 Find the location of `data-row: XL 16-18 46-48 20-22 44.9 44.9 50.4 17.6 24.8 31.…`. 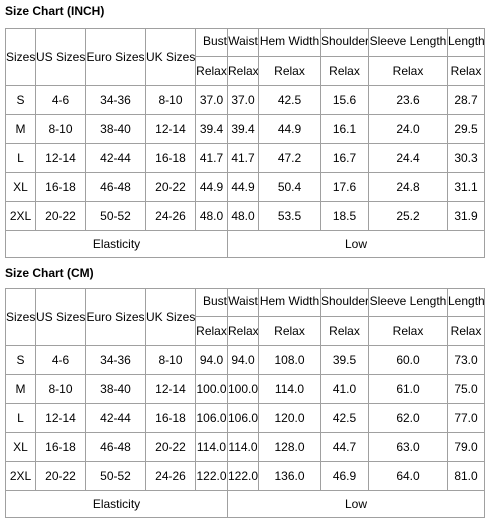

data-row: XL 16-18 46-48 20-22 44.9 44.9 50.4 17.6 24.8 31.… is located at coordinates (245, 187).